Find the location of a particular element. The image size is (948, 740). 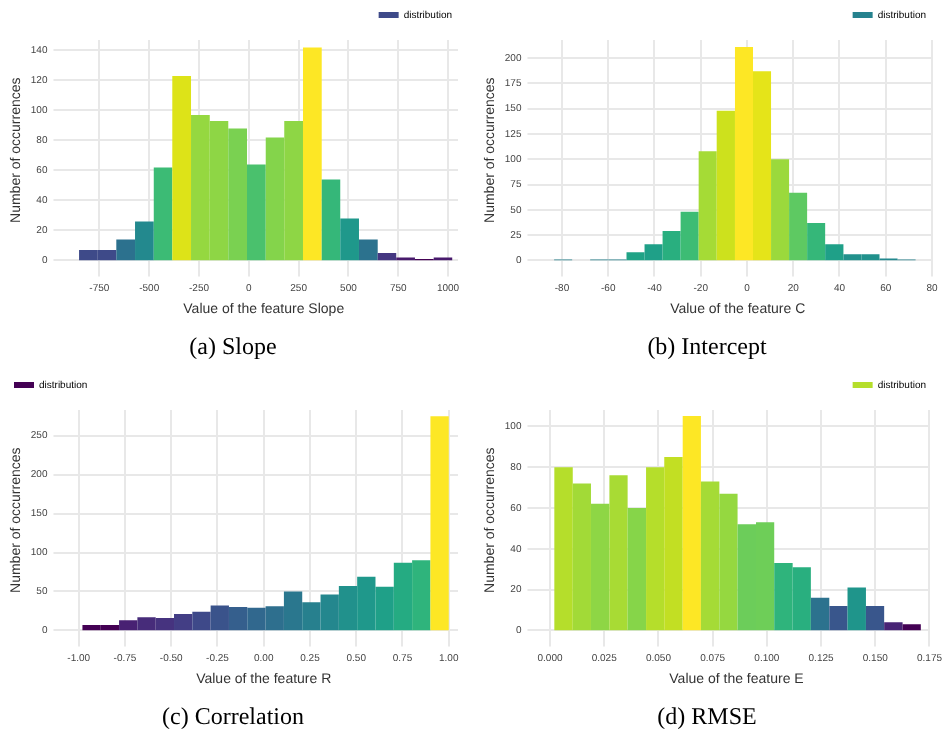

text: (c) Correlation is located at coordinates (233, 715).